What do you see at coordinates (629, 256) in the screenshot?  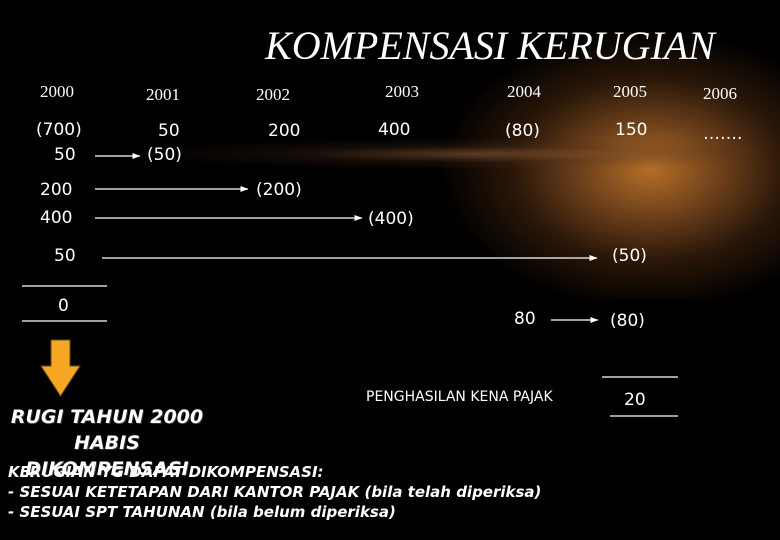 I see `comp-to-2005: (50)` at bounding box center [629, 256].